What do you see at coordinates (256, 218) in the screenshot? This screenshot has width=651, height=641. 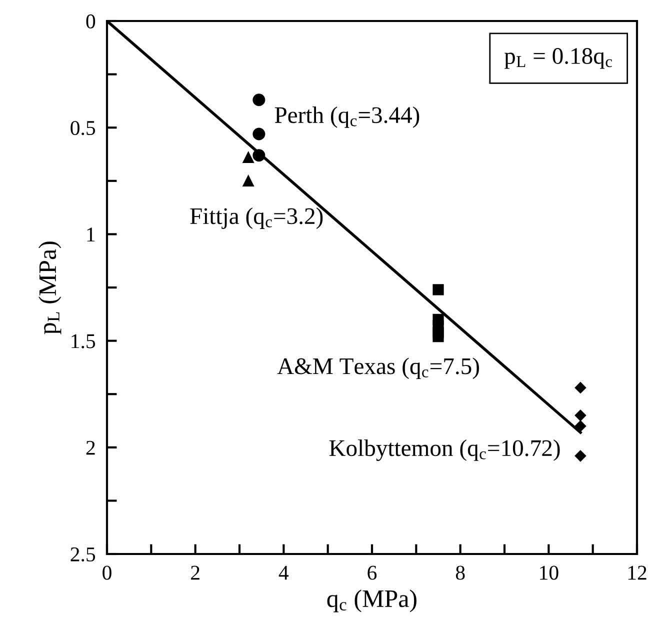 I see `annotation: Fittja (q$_{c}$=3.2)` at bounding box center [256, 218].